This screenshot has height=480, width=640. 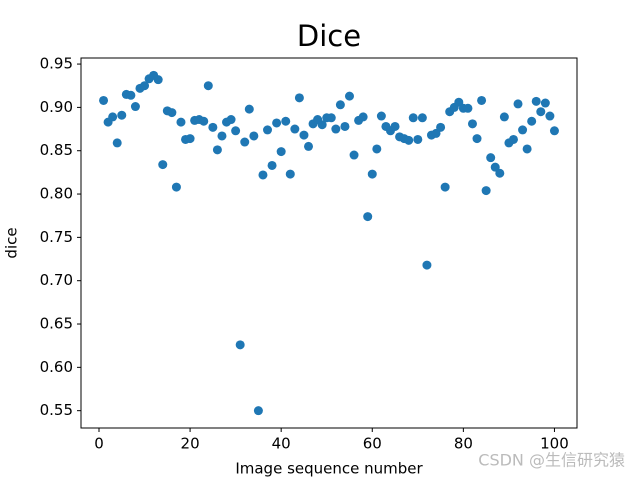 I want to click on y-tick-label: 0.90, so click(x=56, y=107).